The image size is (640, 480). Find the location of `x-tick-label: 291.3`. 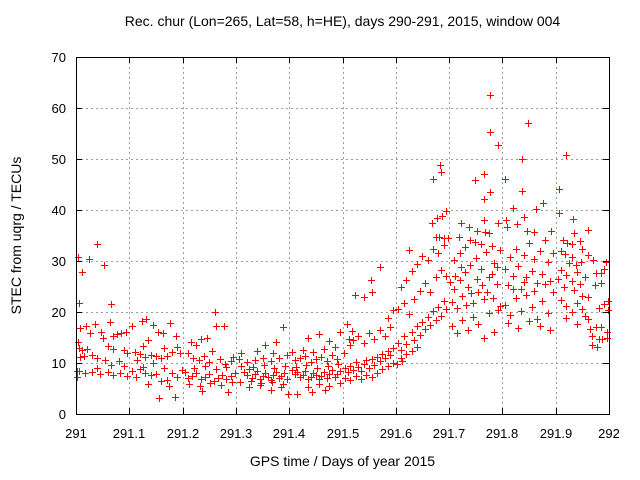

x-tick-label: 291.3 is located at coordinates (236, 433).